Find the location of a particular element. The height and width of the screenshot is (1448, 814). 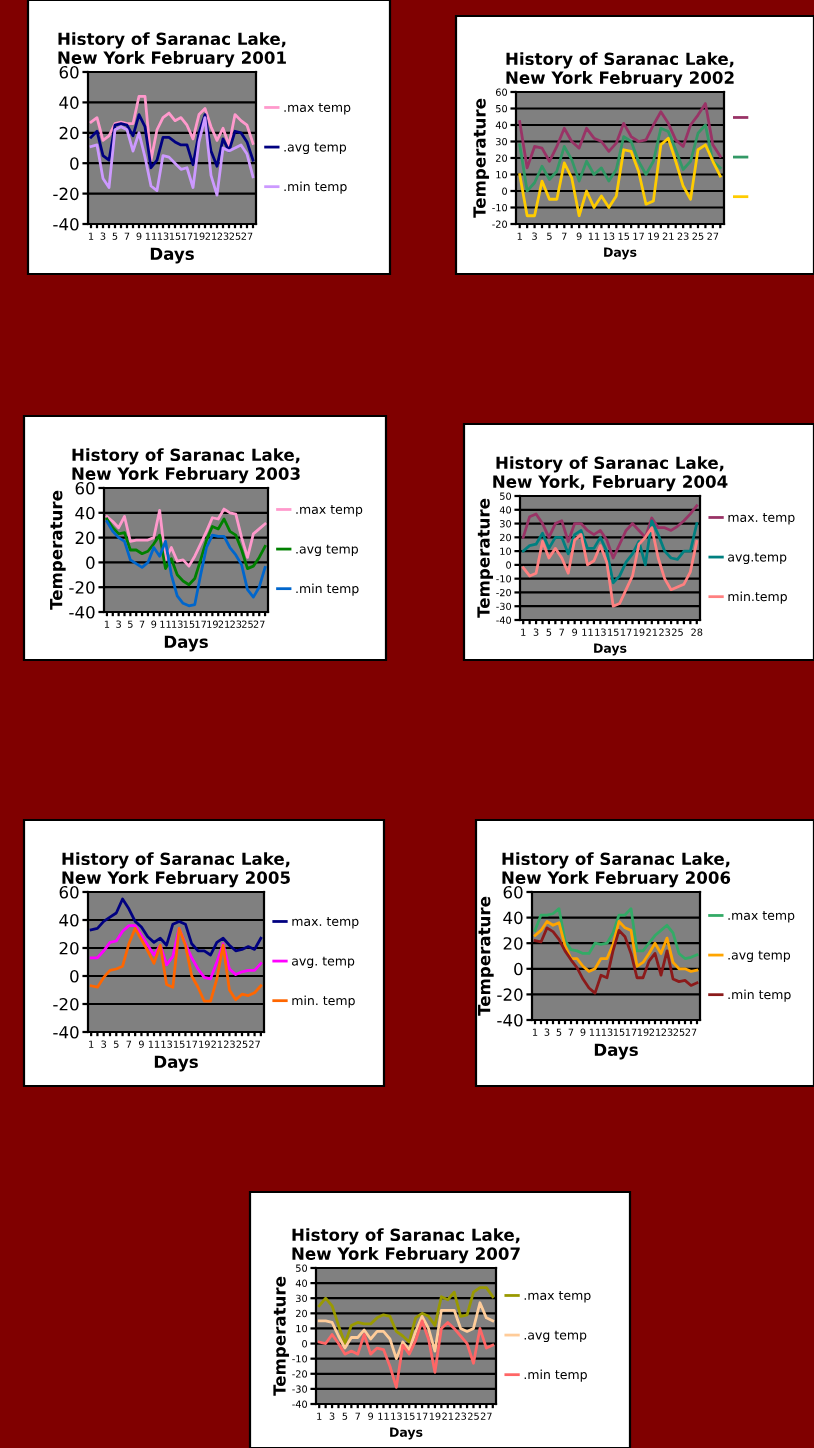

chart-title: History of Saranac Lake, New York February 2002 is located at coordinates (620, 70).